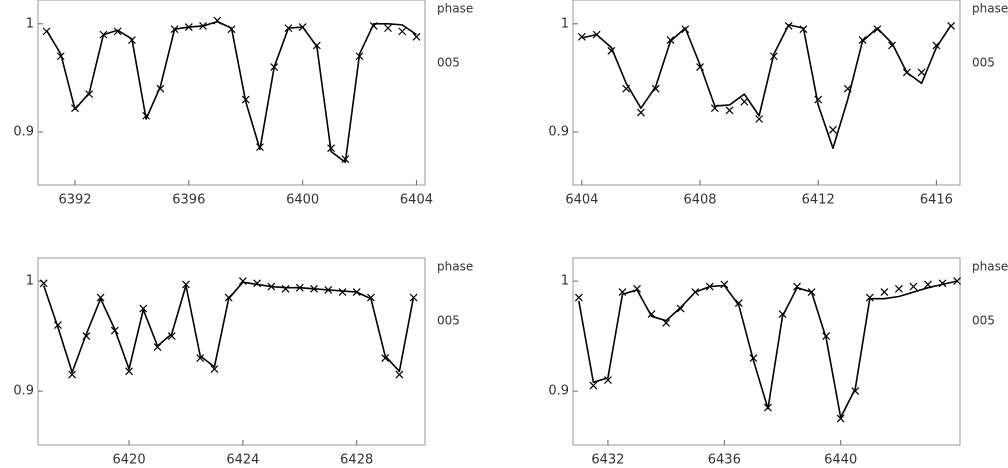 The image size is (1008, 468). Describe the element at coordinates (936, 200) in the screenshot. I see `x-tick-label: 6416` at that location.